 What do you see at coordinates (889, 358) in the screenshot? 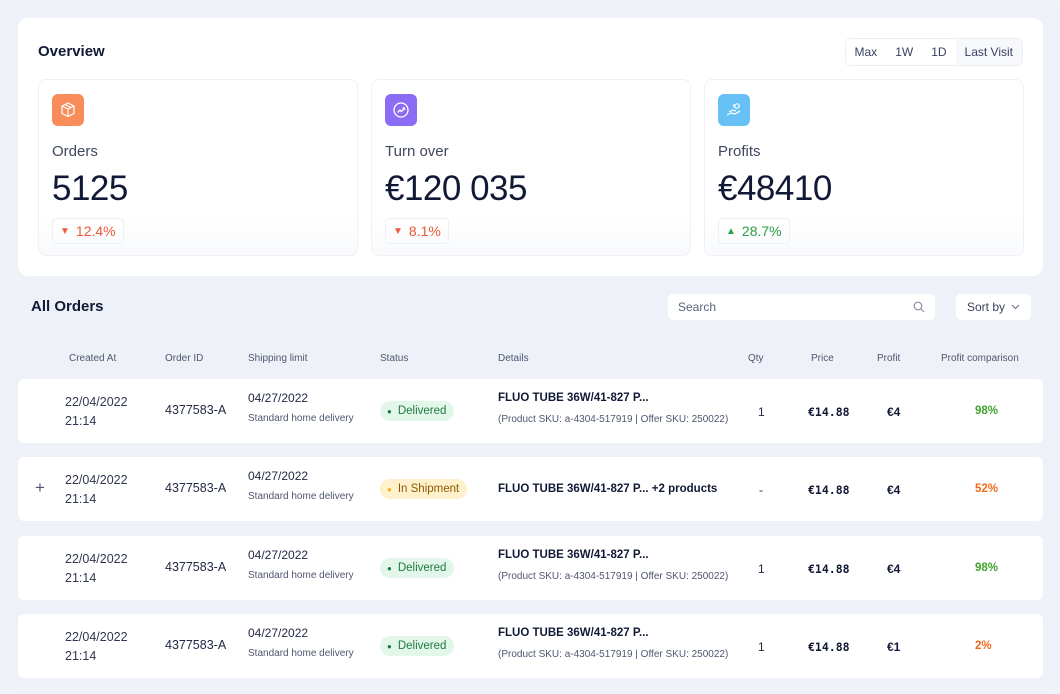
I see `column-header-profit: Profit` at bounding box center [889, 358].